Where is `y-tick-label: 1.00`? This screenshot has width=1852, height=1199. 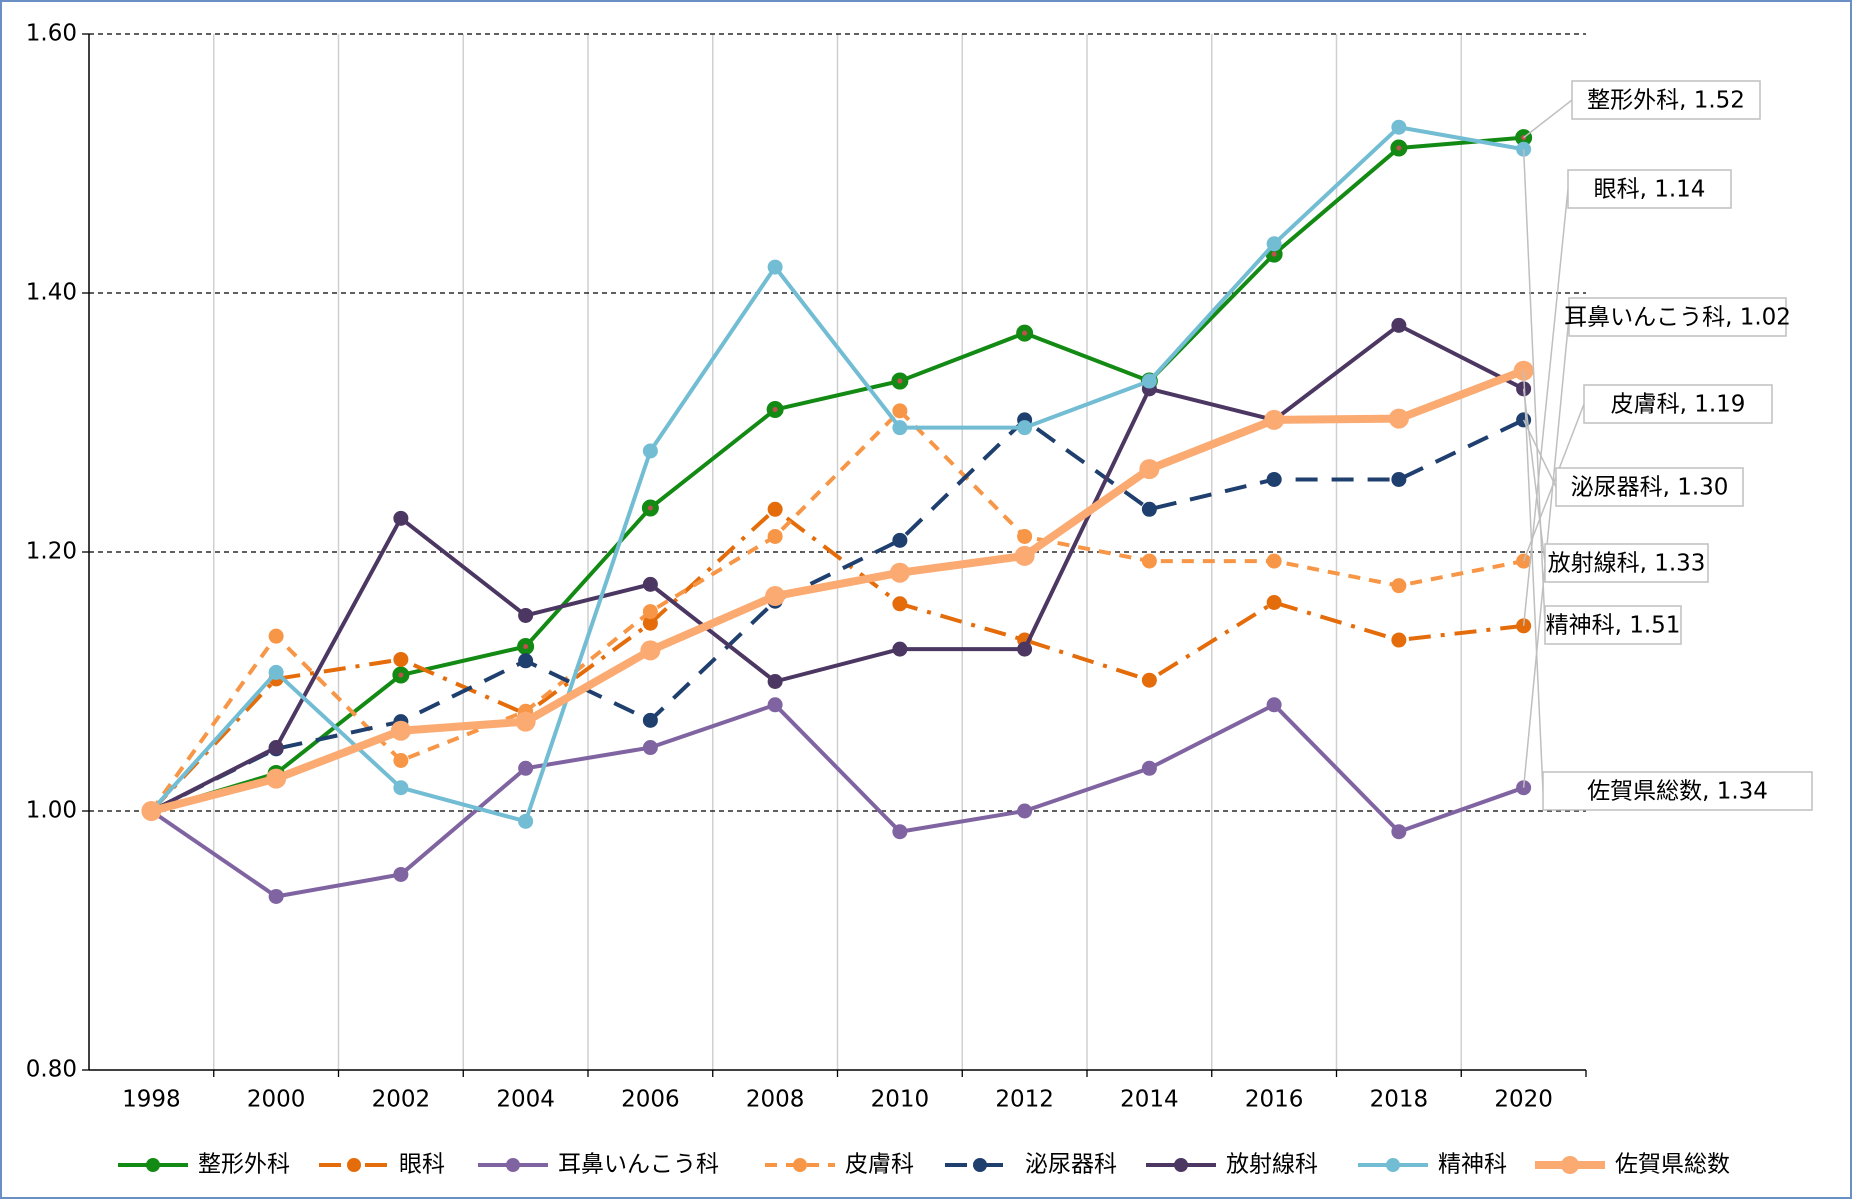
y-tick-label: 1.00 is located at coordinates (51, 811).